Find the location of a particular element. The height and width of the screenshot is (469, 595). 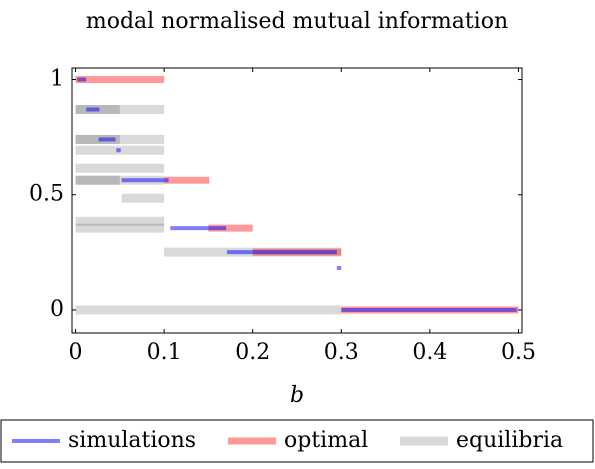

x-tick-label: 0.3 is located at coordinates (341, 352).